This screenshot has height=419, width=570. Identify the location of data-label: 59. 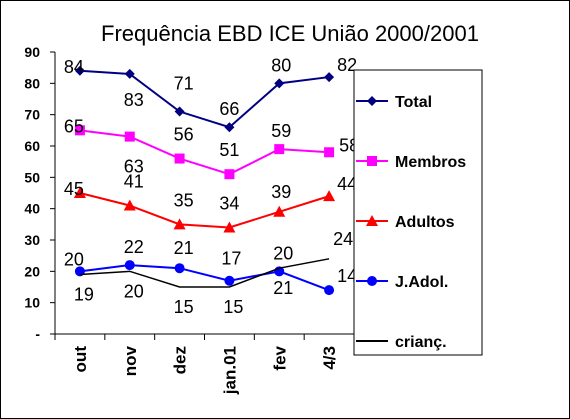
(281, 131).